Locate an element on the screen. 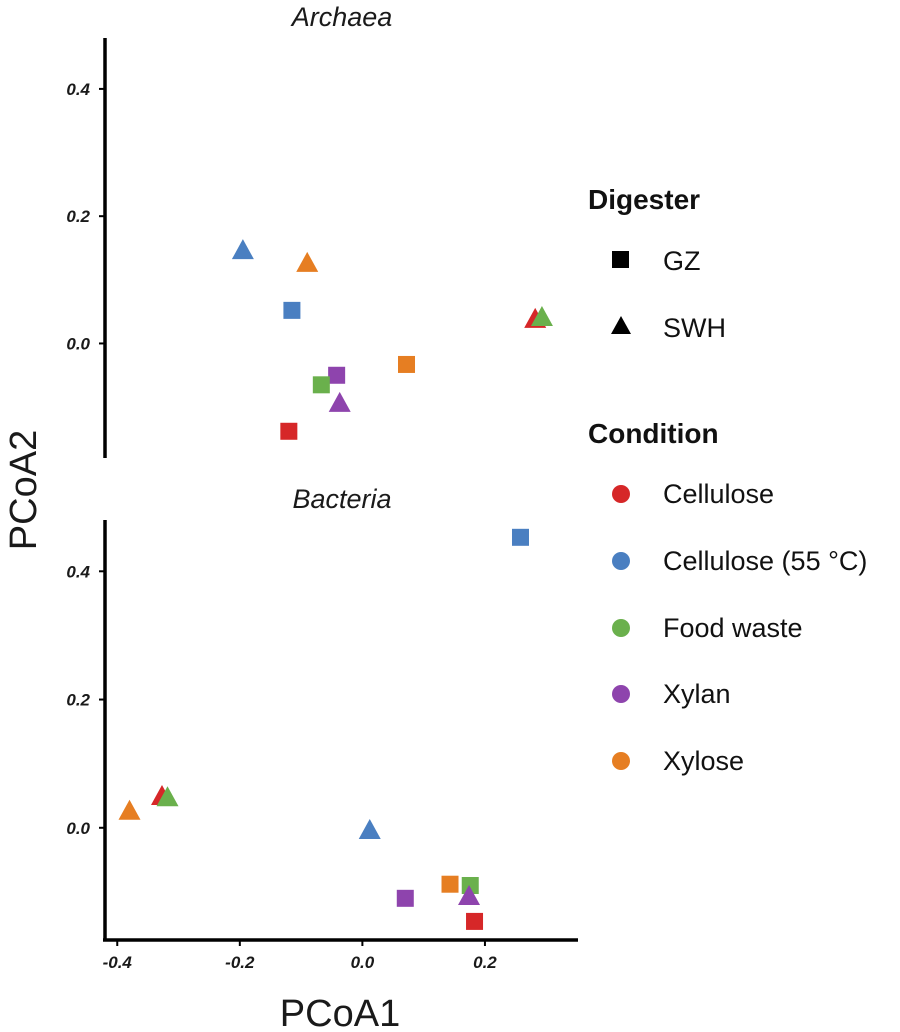  legend-triangle-icon is located at coordinates (621, 325).